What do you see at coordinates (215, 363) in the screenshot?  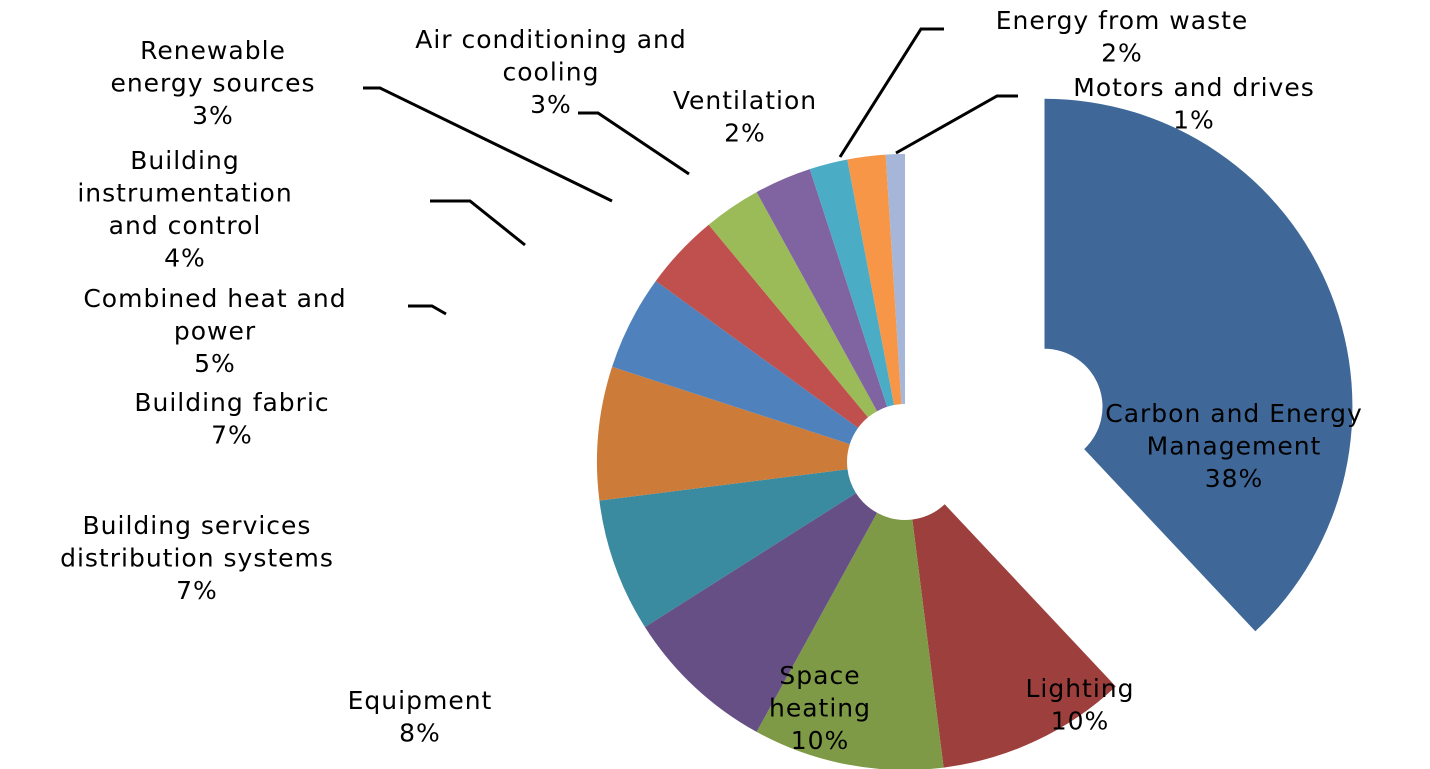 I see `data-label-line: 5%` at bounding box center [215, 363].